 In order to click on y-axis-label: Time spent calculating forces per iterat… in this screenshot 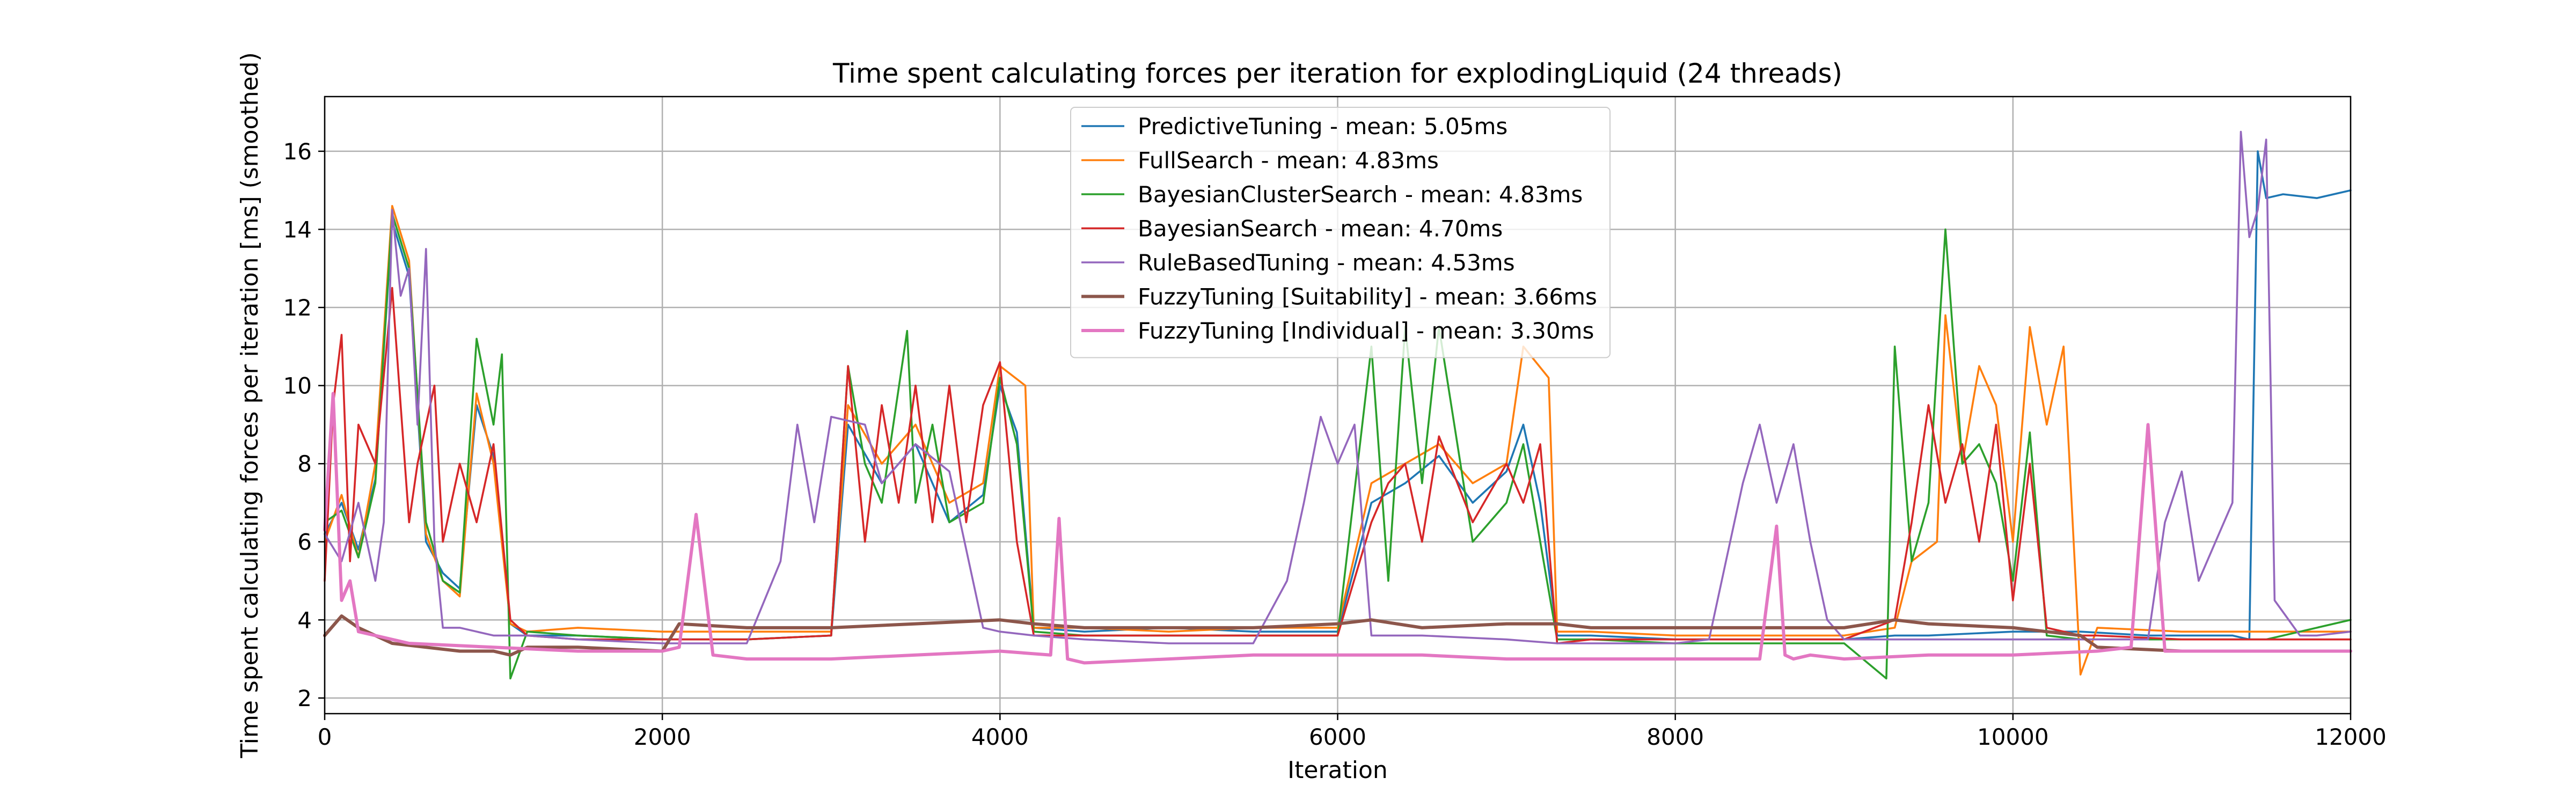, I will do `click(250, 405)`.